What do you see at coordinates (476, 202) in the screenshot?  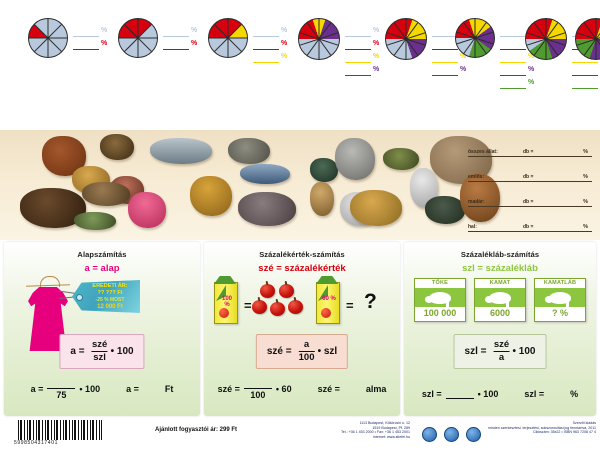 I see `legend-label: madár:` at bounding box center [476, 202].